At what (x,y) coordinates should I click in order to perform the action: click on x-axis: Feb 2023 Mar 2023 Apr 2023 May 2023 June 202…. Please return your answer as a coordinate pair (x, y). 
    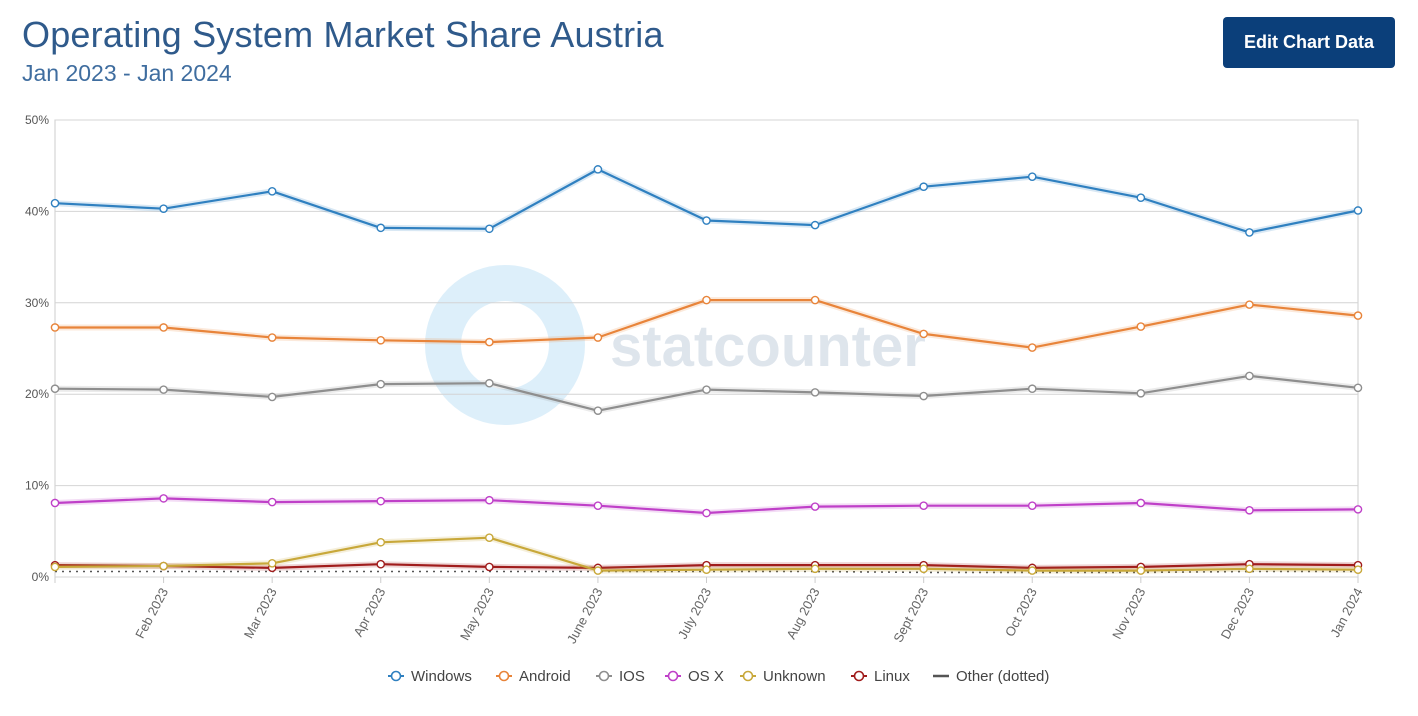
    Looking at the image, I should click on (710, 611).